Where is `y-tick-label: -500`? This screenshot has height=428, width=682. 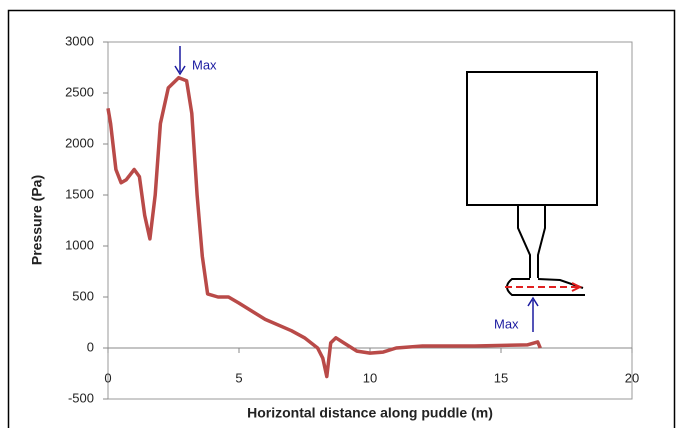
y-tick-label: -500 is located at coordinates (81, 397).